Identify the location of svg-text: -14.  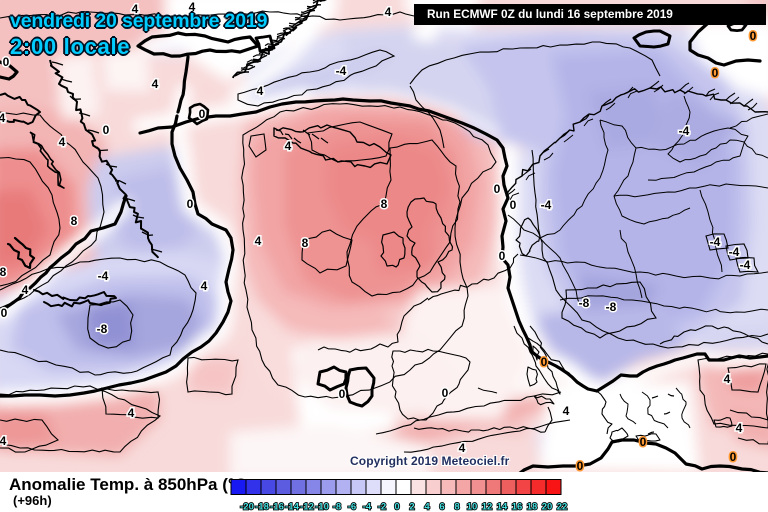
(292, 507).